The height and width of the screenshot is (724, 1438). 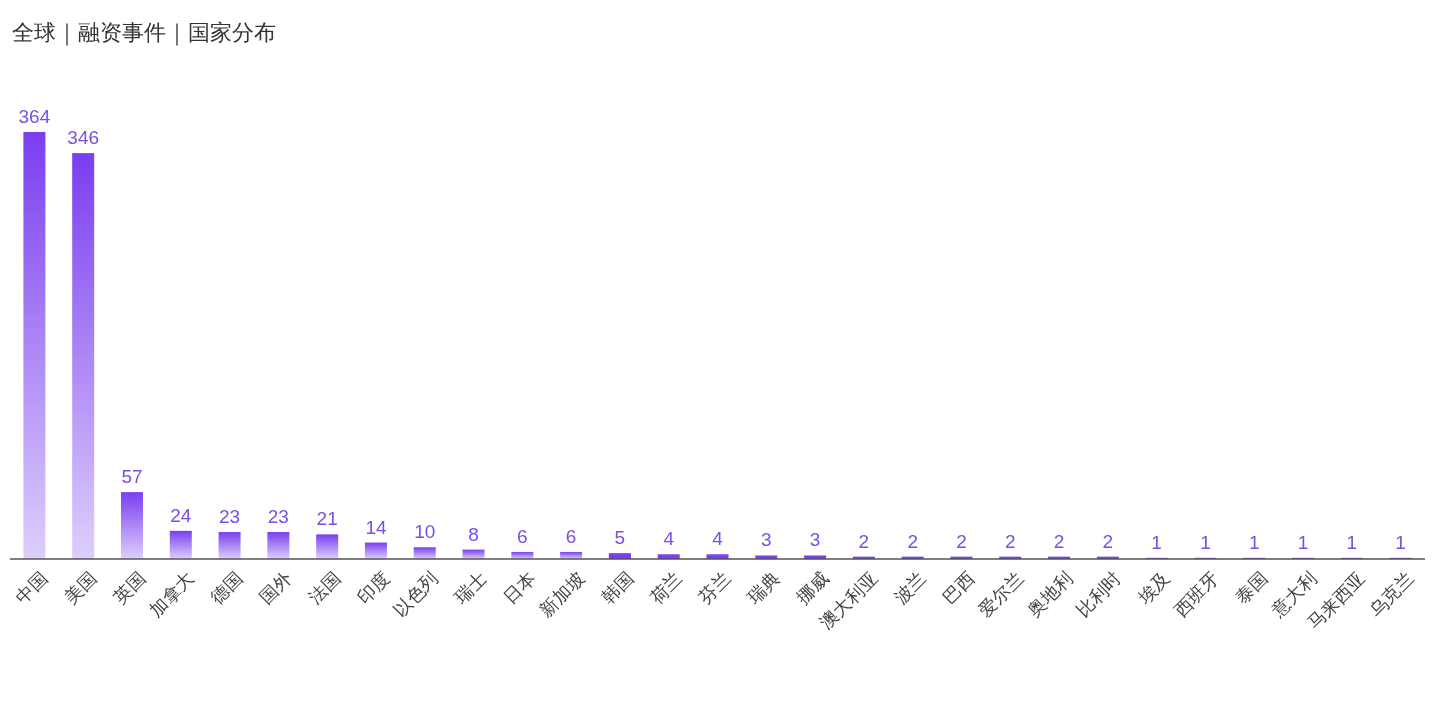 I want to click on data-label: 346, so click(x=83, y=138).